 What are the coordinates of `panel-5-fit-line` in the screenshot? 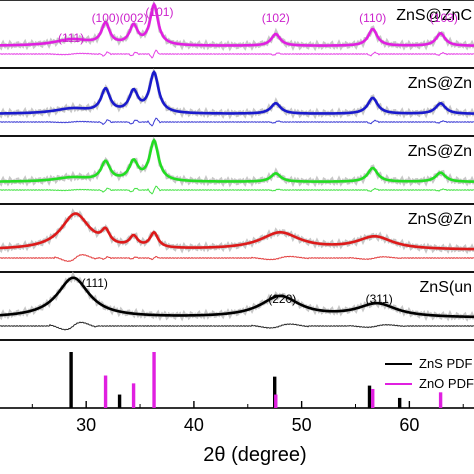 It's located at (237, 297).